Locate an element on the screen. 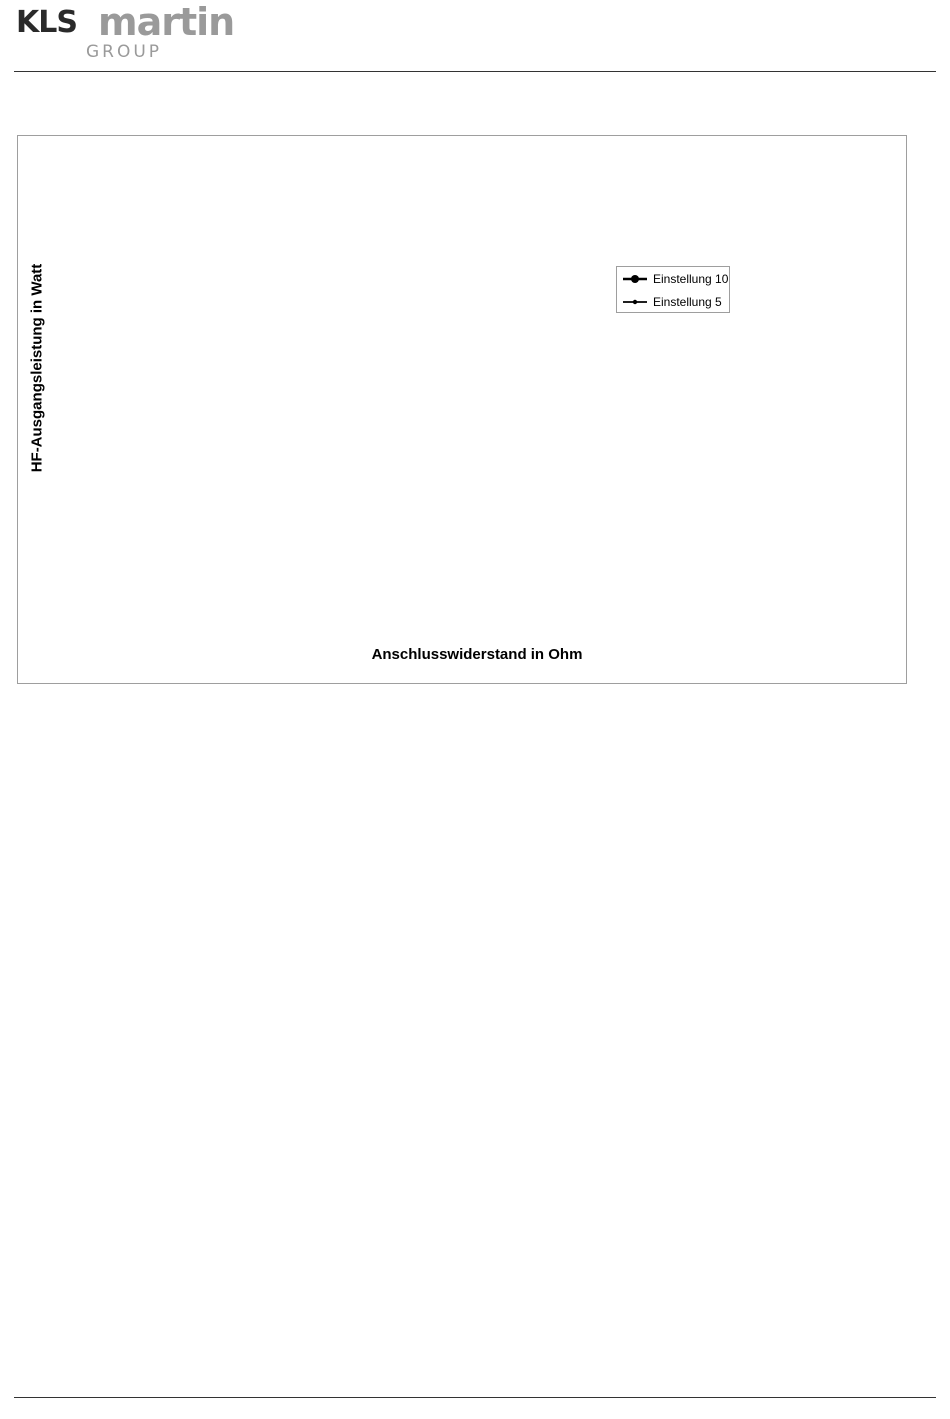 This screenshot has height=1419, width=950. legend-item-einstellung-5: Einstellung 5 is located at coordinates (675, 302).